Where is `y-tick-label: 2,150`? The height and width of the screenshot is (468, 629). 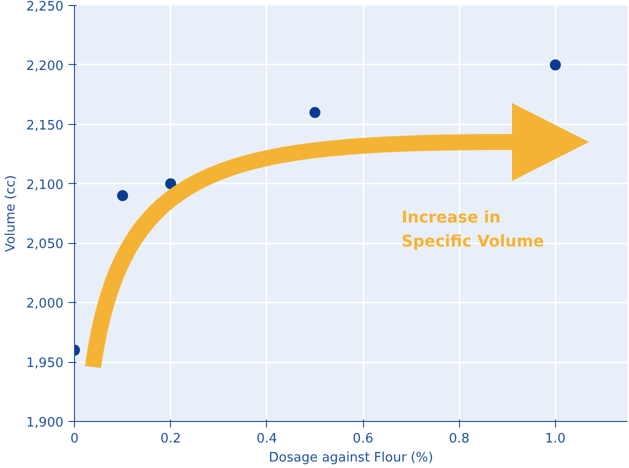 y-tick-label: 2,150 is located at coordinates (45, 126).